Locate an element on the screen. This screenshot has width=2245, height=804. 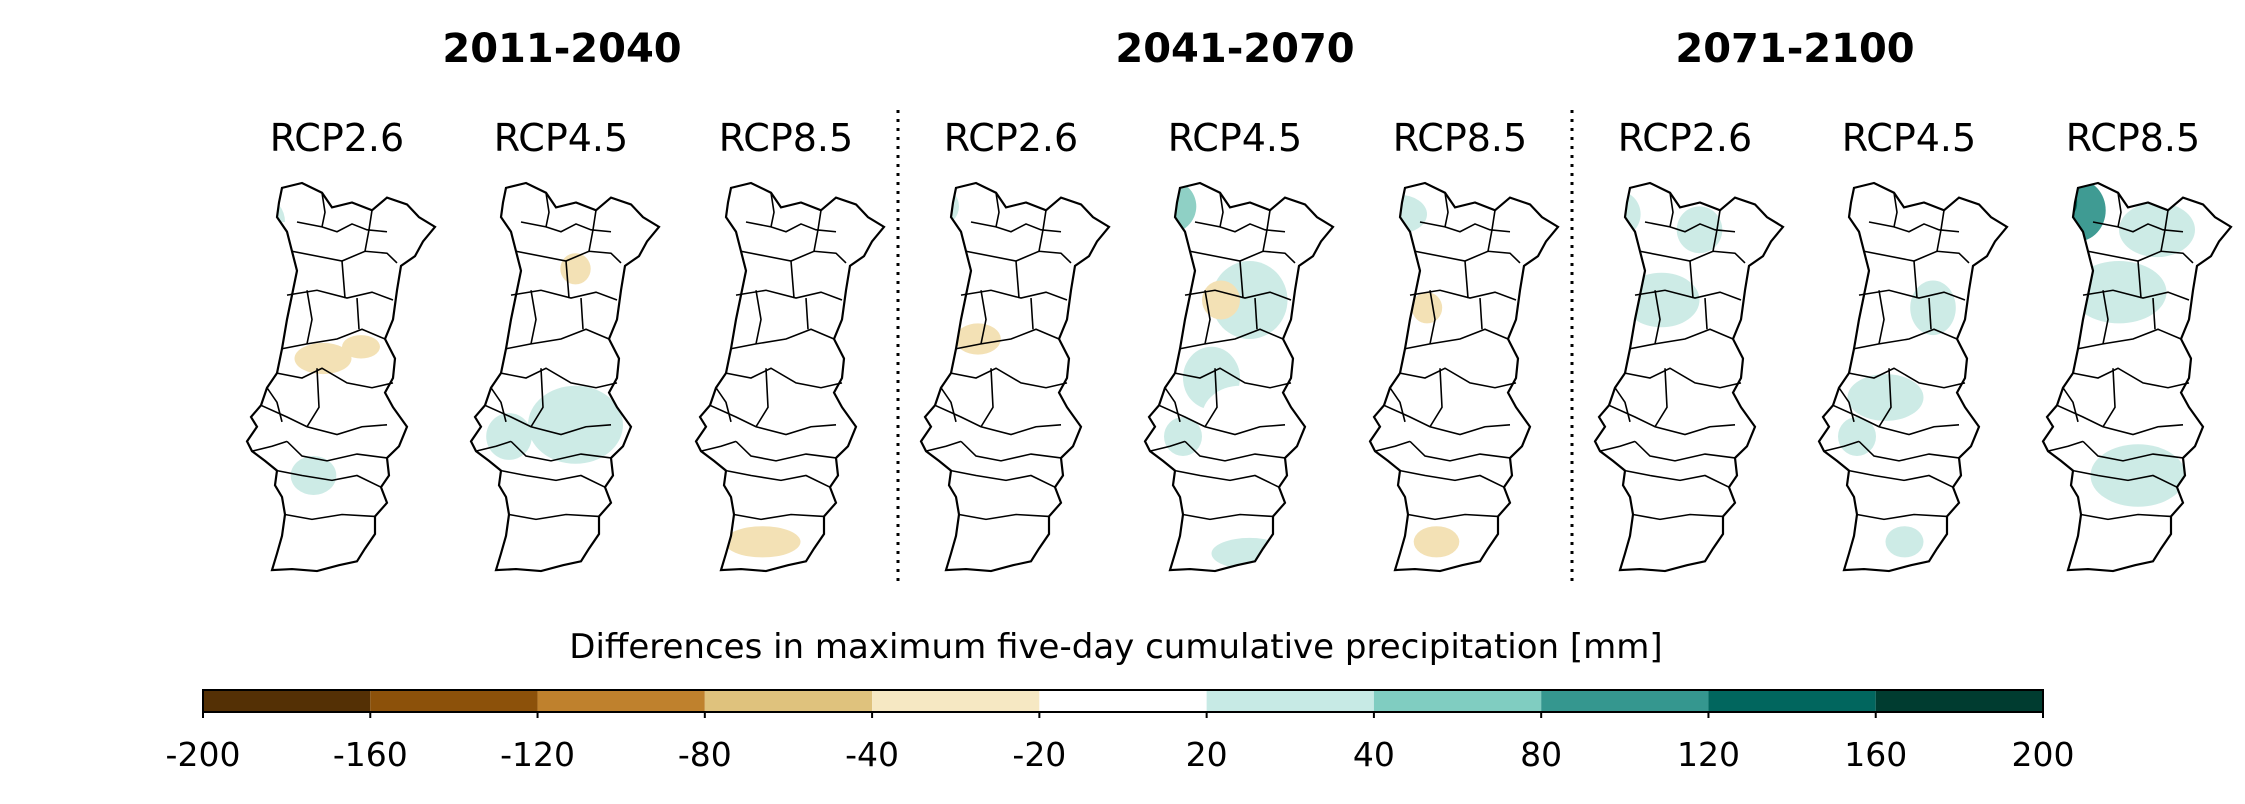
map-2011-2040-RCP4.5 is located at coordinates (565, 377).